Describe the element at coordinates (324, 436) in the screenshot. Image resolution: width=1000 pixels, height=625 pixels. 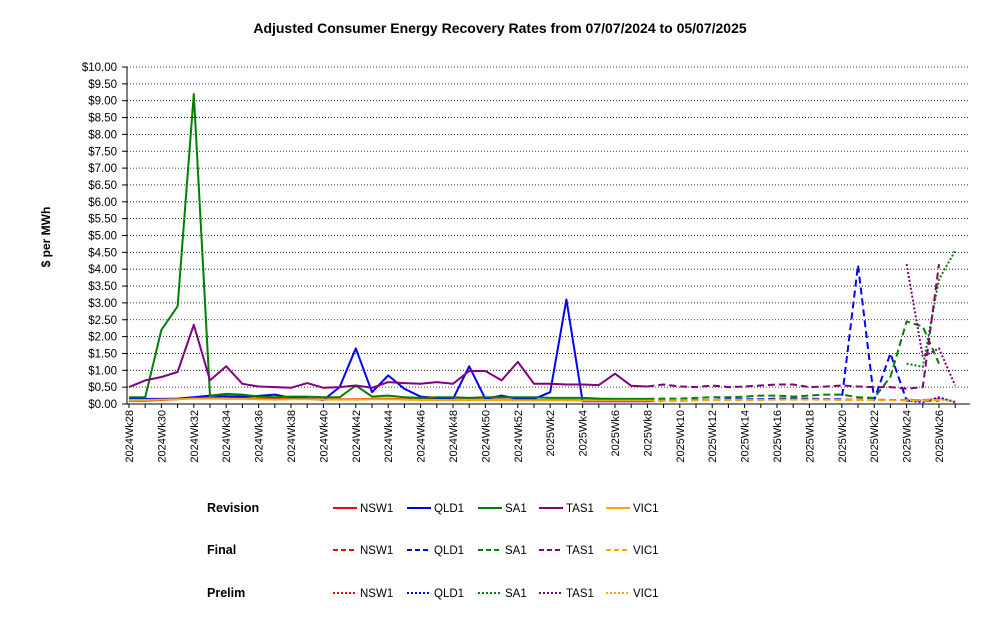
I see `x-tick-label: 2024Wk40` at that location.